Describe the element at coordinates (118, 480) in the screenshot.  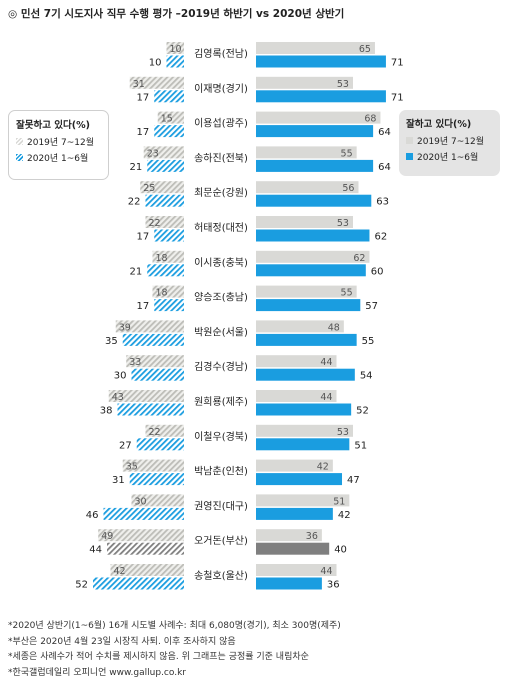
I see `label-disapprove-2020: 31` at that location.